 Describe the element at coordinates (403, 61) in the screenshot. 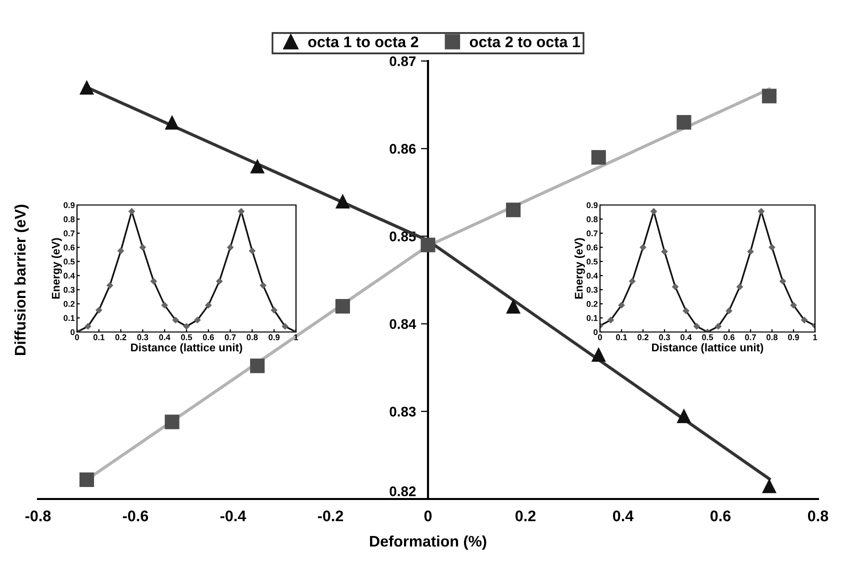

I see `y-tick-label: 0.87` at that location.